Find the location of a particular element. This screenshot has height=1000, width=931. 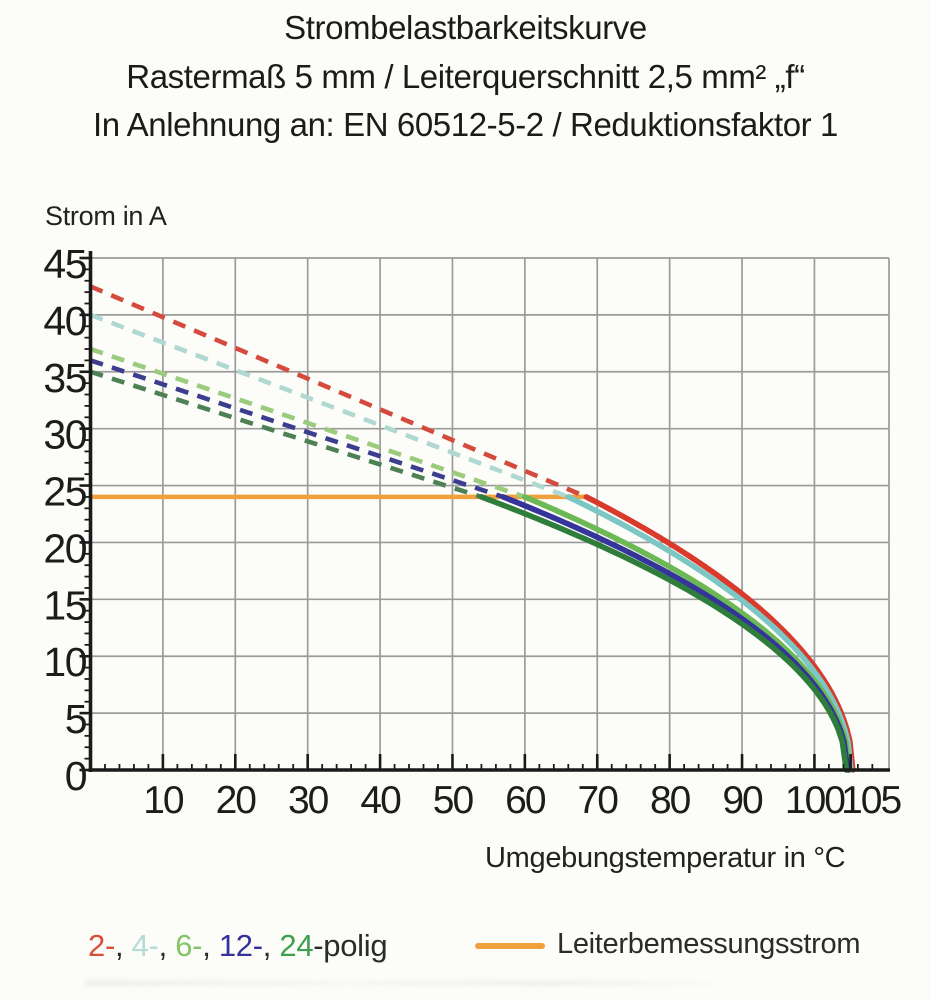

y-tick-label: 45 is located at coordinates (64, 264).